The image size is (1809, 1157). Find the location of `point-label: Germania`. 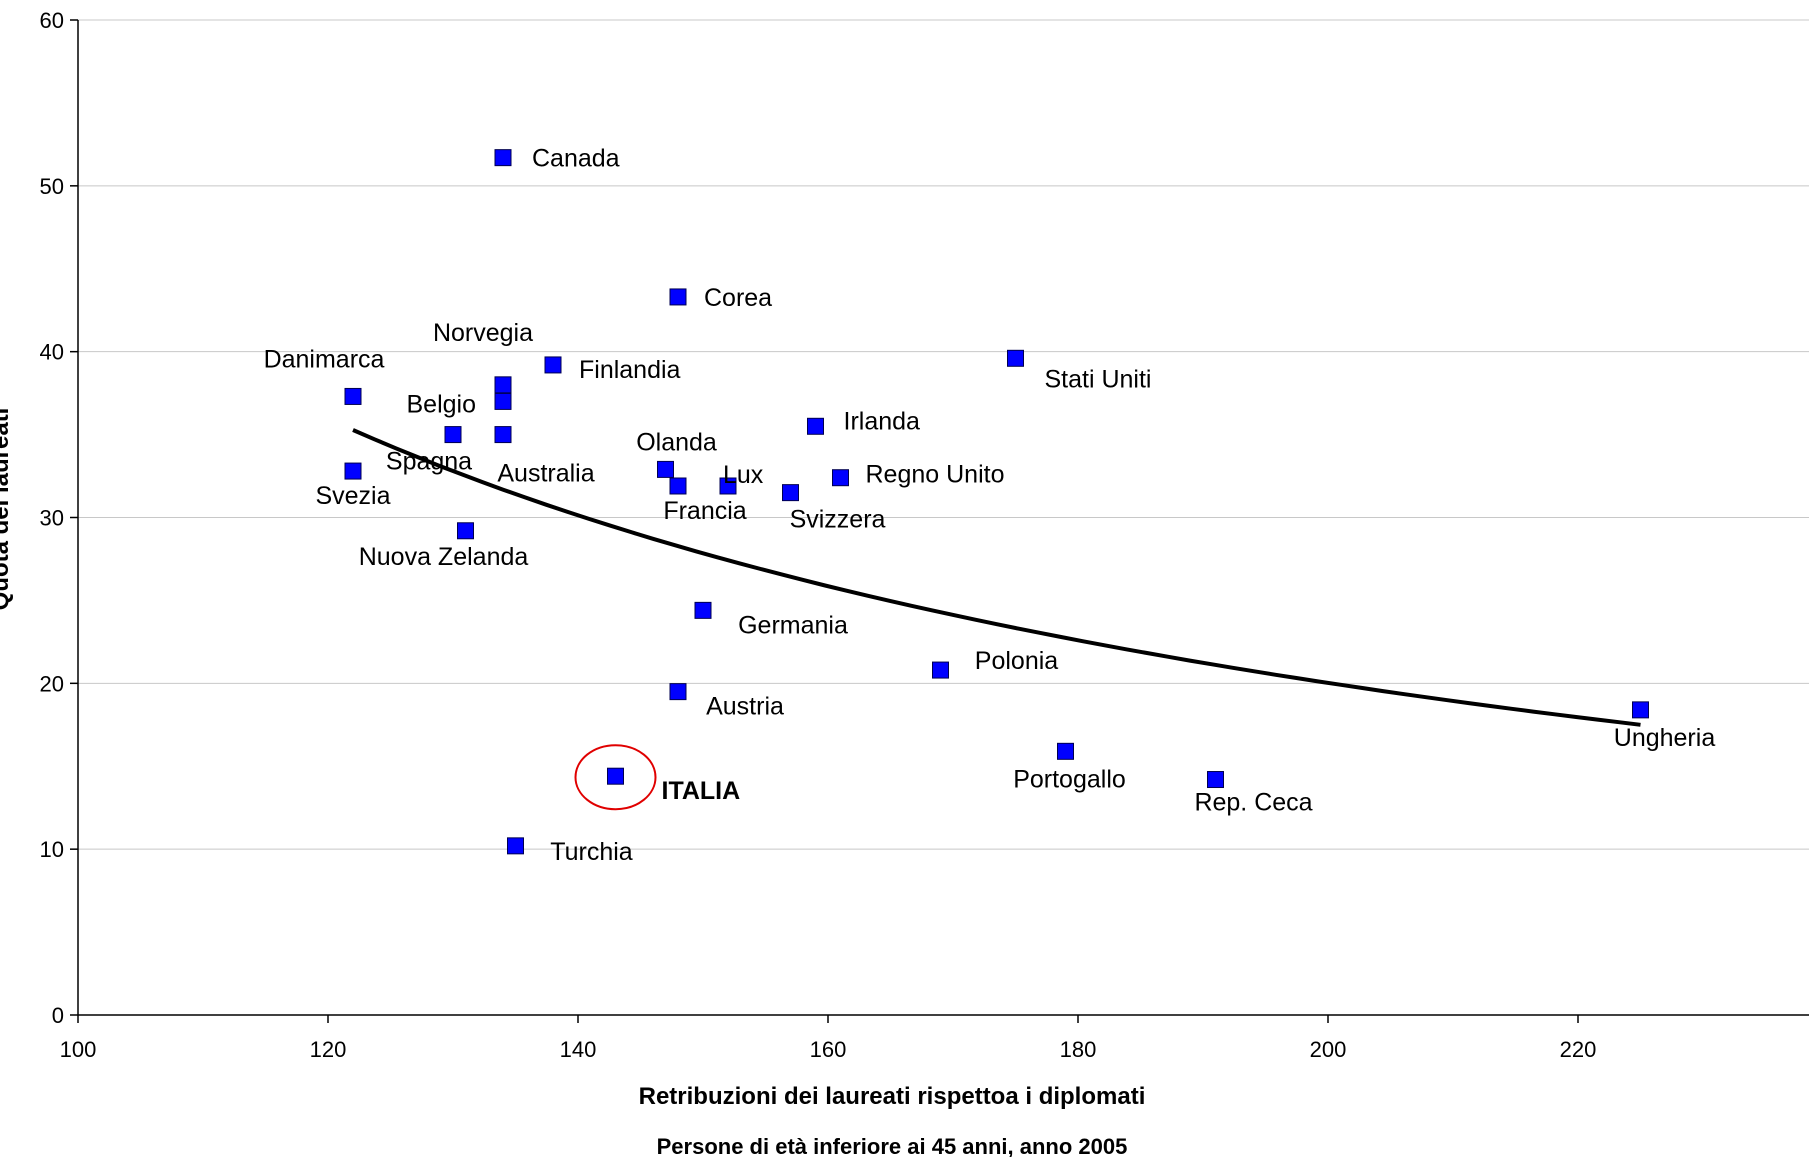

point-label: Germania is located at coordinates (793, 625).